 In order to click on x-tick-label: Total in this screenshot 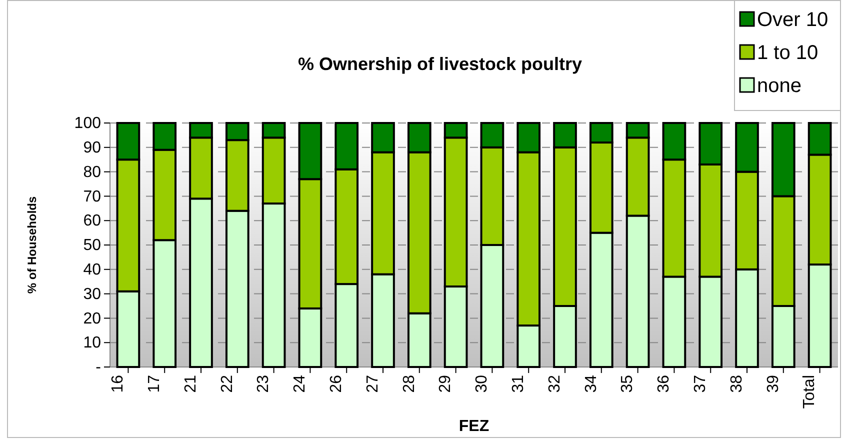, I will do `click(809, 392)`.